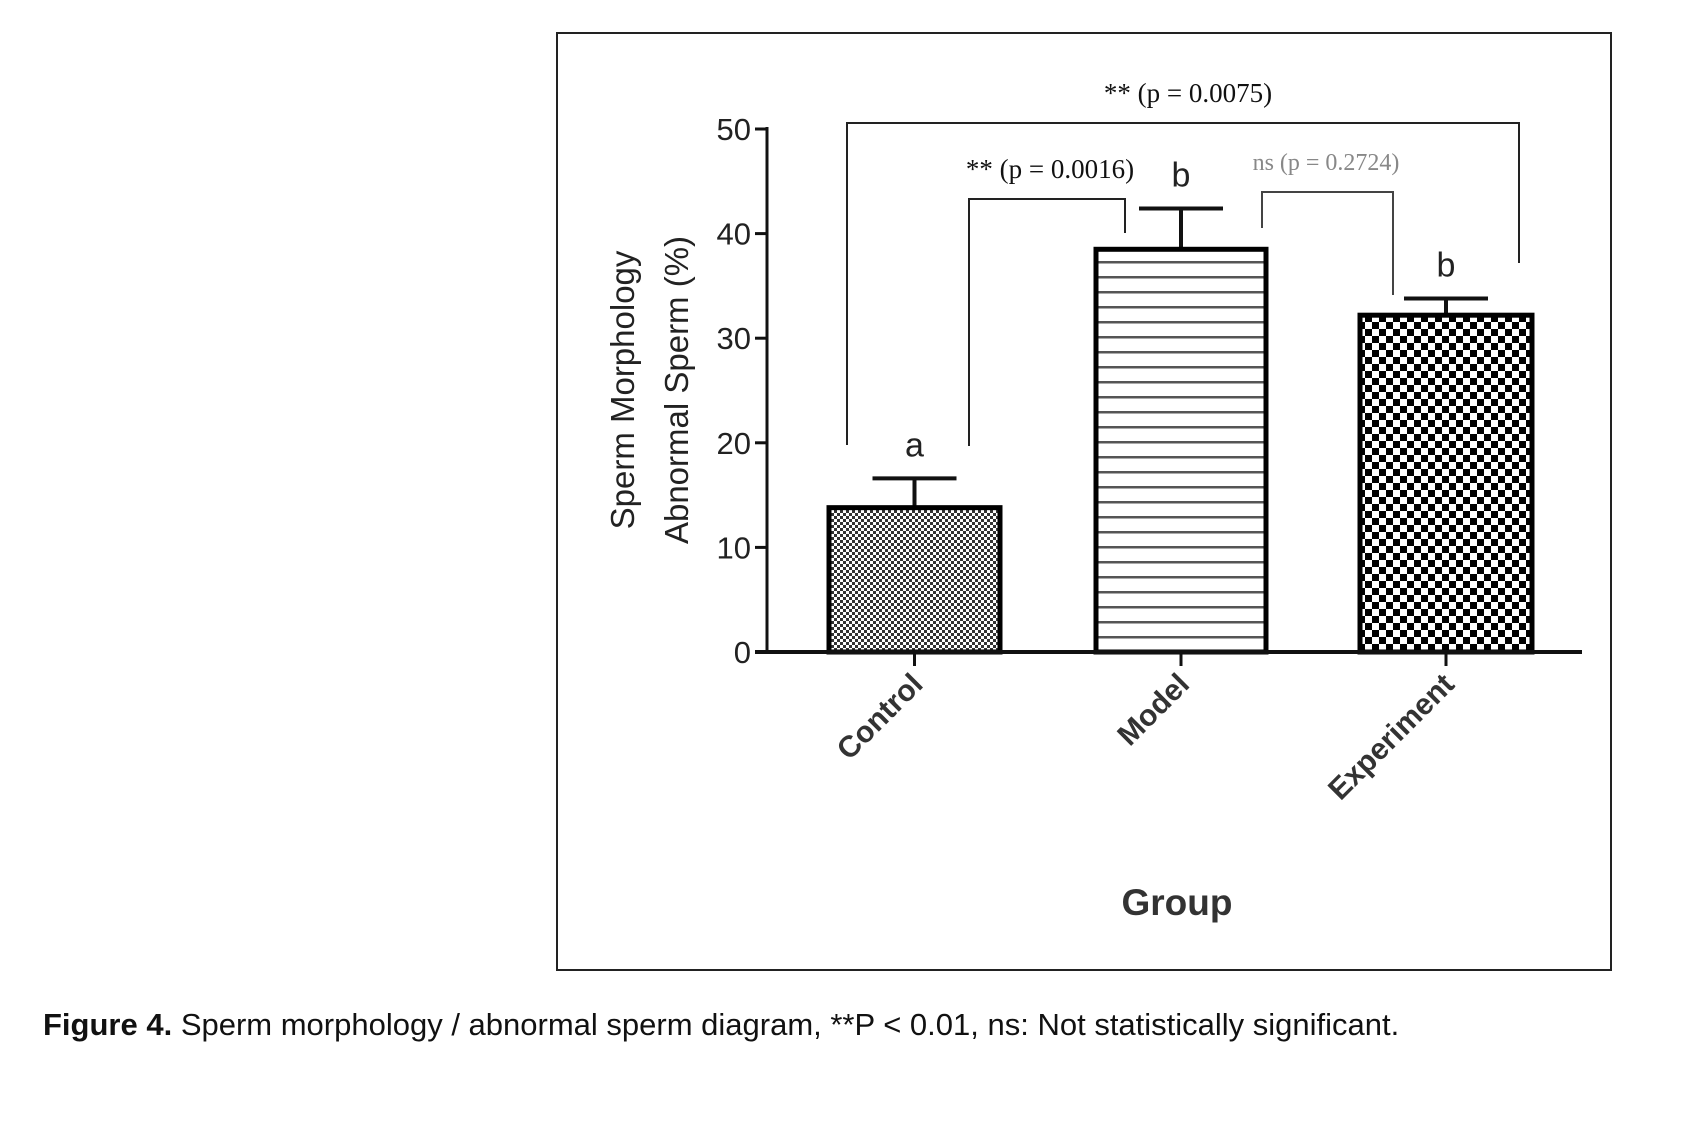  Describe the element at coordinates (1326, 163) in the screenshot. I see `significance-label: ns (p = 0.2724)` at that location.